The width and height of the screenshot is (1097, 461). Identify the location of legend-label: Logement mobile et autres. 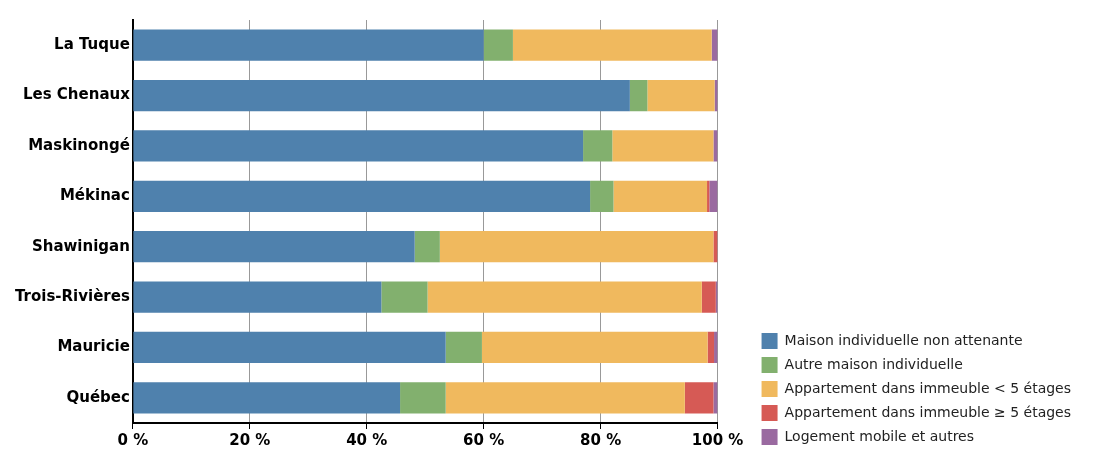
(879, 435).